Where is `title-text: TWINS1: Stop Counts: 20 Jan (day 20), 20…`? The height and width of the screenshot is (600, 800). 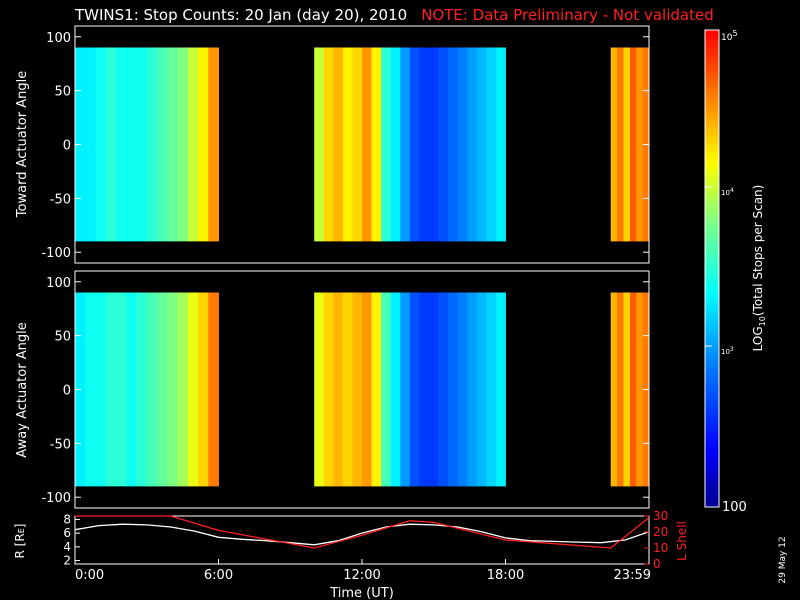
title-text: TWINS1: Stop Counts: 20 Jan (day 20), 20… is located at coordinates (241, 15).